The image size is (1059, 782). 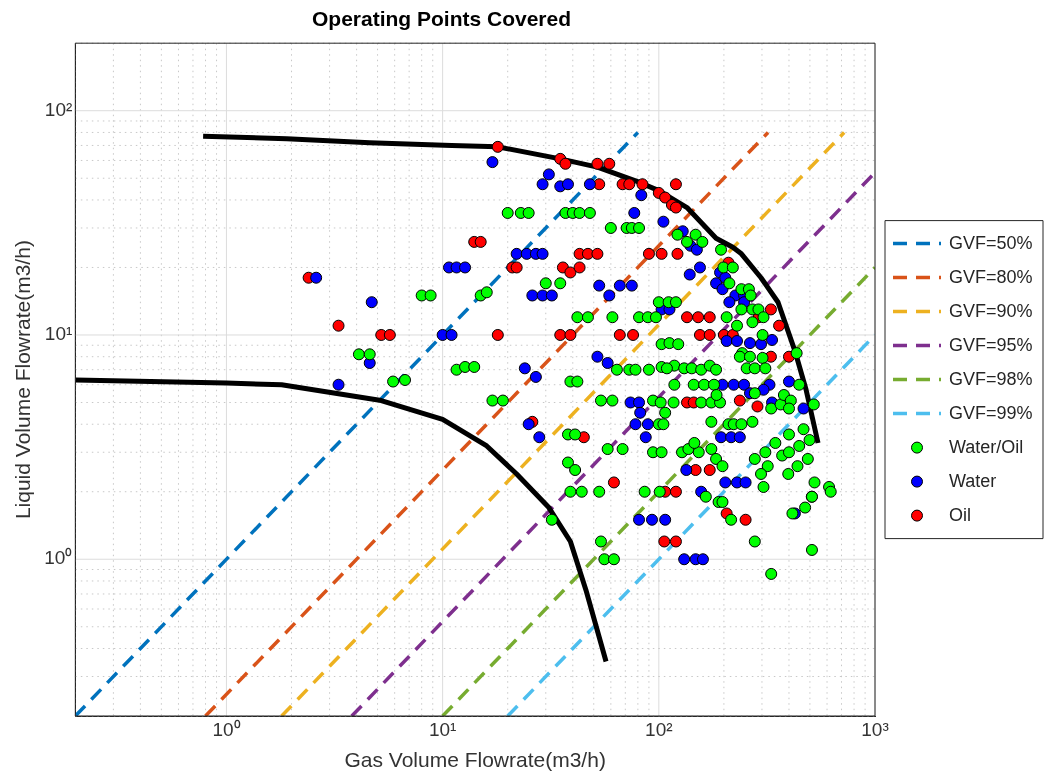 What do you see at coordinates (58, 558) in the screenshot?
I see `y-tick-label: 10⁰` at bounding box center [58, 558].